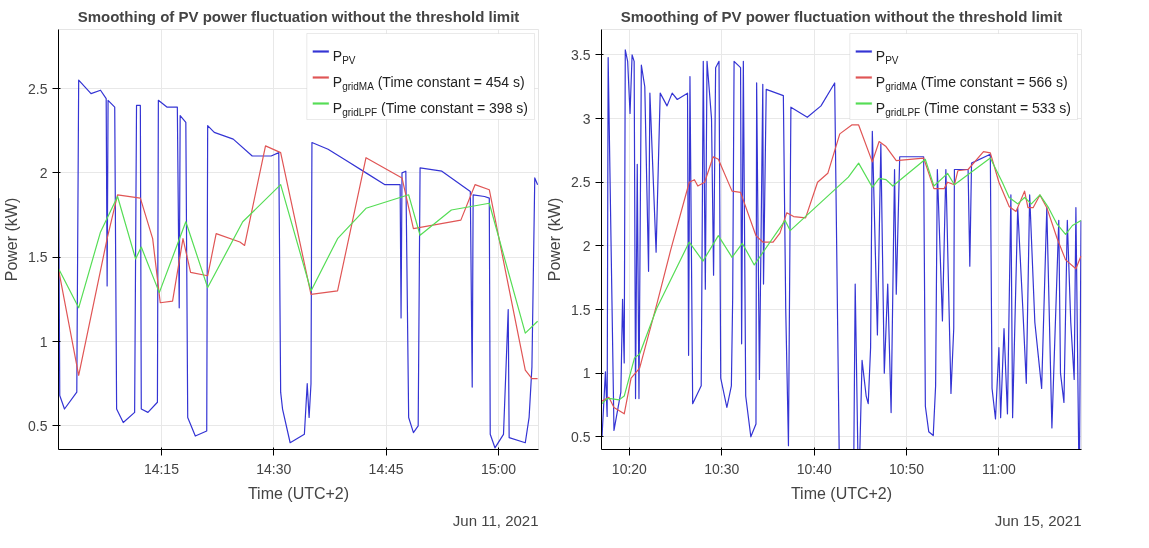 Image resolution: width=1149 pixels, height=548 pixels. I want to click on y-tick-label: 3.5, so click(581, 54).